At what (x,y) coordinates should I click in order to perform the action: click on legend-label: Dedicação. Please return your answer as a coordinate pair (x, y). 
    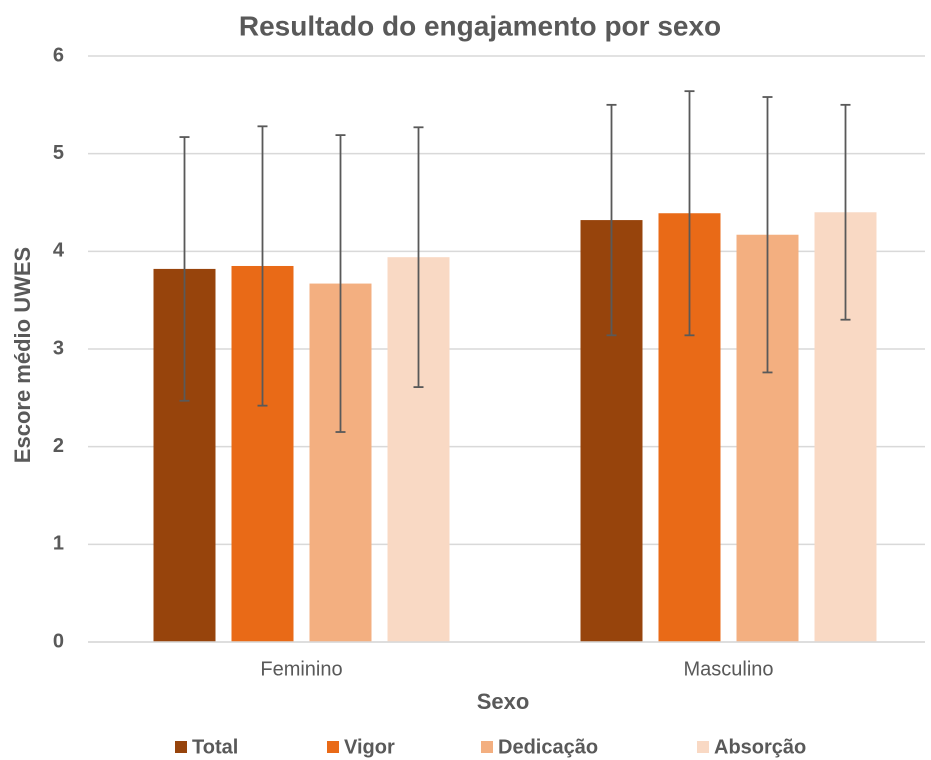
    Looking at the image, I should click on (548, 747).